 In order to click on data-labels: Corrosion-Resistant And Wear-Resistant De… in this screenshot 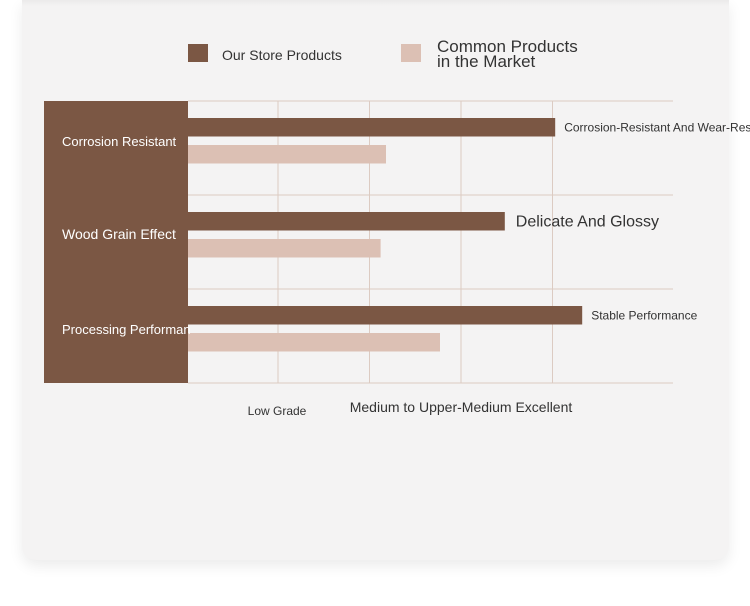, I will do `click(633, 221)`.